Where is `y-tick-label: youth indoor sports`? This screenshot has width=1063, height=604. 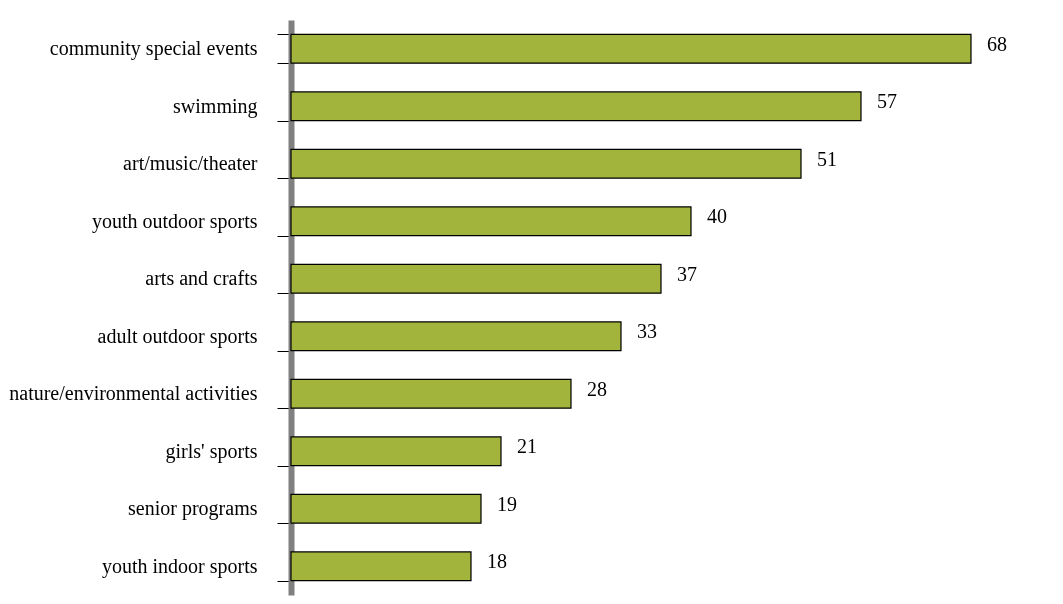 y-tick-label: youth indoor sports is located at coordinates (179, 566).